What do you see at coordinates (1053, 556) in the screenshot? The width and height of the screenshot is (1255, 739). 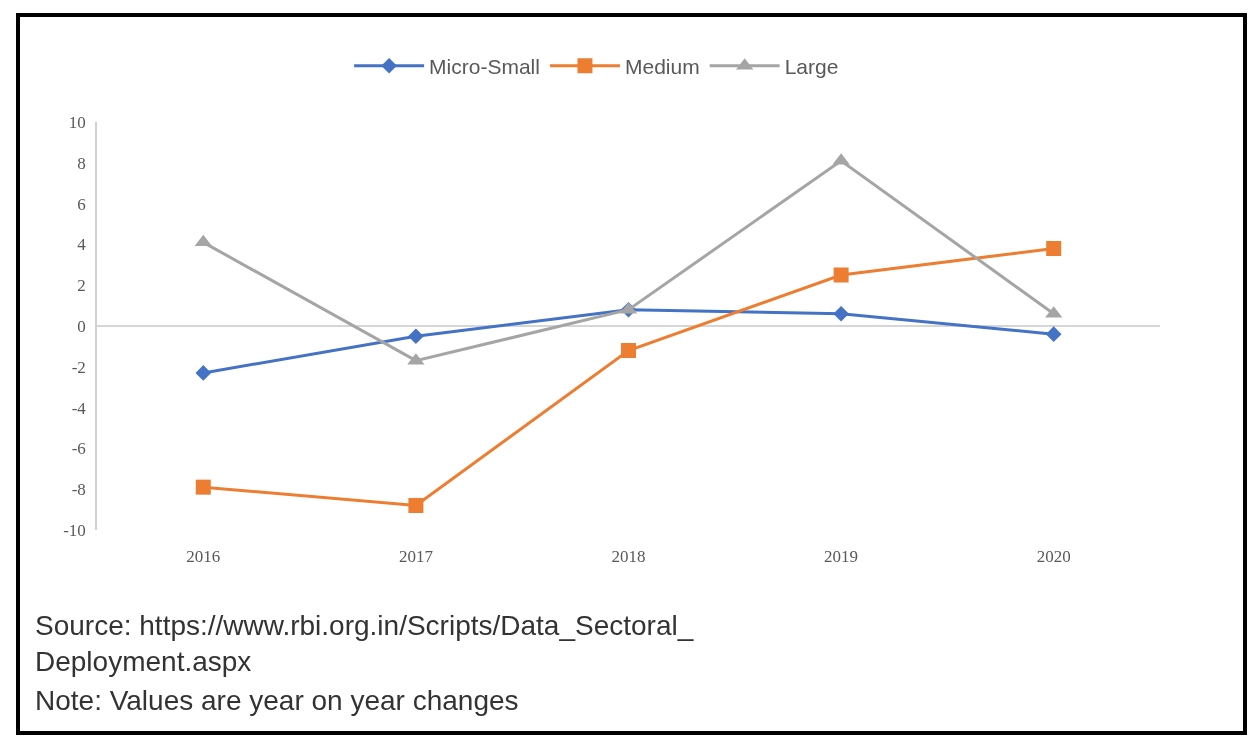 I see `x-tick-label: 2020` at bounding box center [1053, 556].